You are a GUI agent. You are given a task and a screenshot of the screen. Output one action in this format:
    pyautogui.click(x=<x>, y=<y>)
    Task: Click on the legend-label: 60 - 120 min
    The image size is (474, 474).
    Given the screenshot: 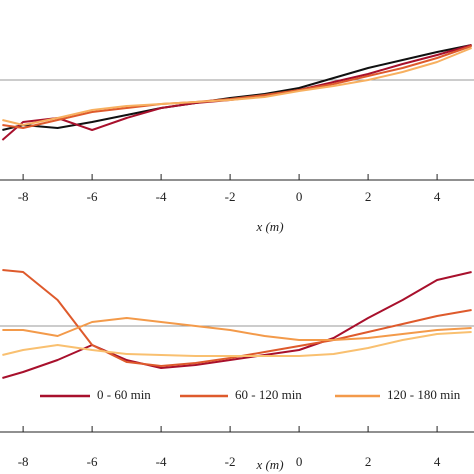 What is the action you would take?
    pyautogui.click(x=268, y=394)
    